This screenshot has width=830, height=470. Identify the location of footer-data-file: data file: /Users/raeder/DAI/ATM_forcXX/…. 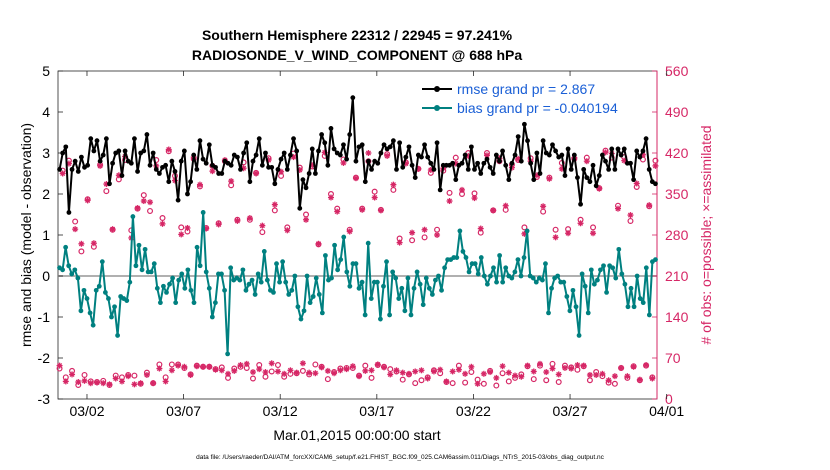
(400, 457).